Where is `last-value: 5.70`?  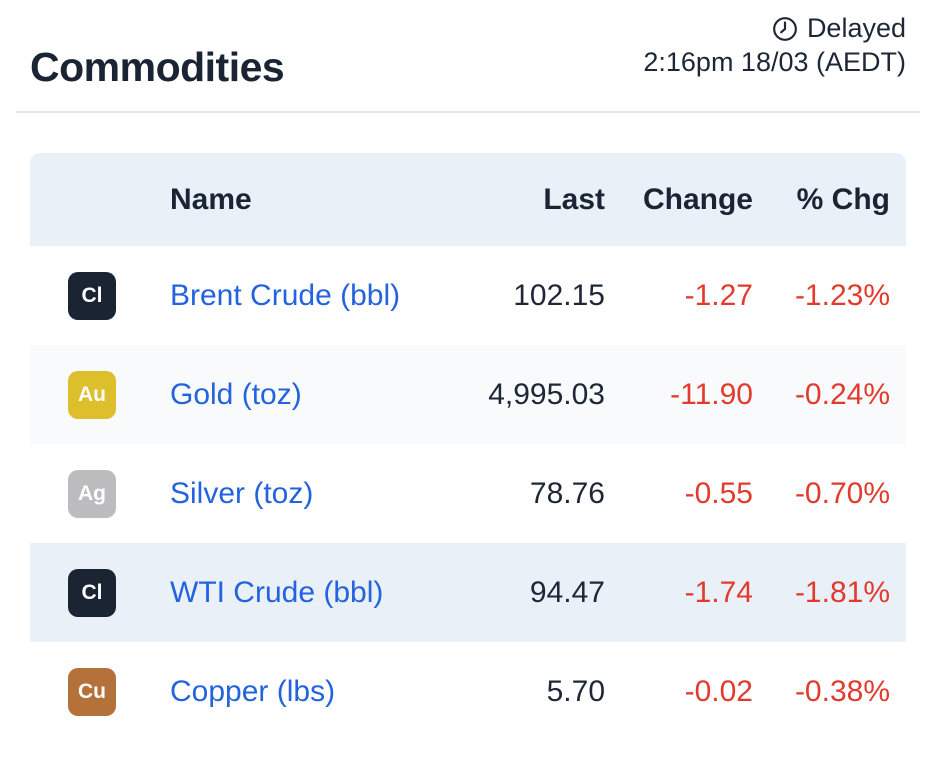 last-value: 5.70 is located at coordinates (575, 691).